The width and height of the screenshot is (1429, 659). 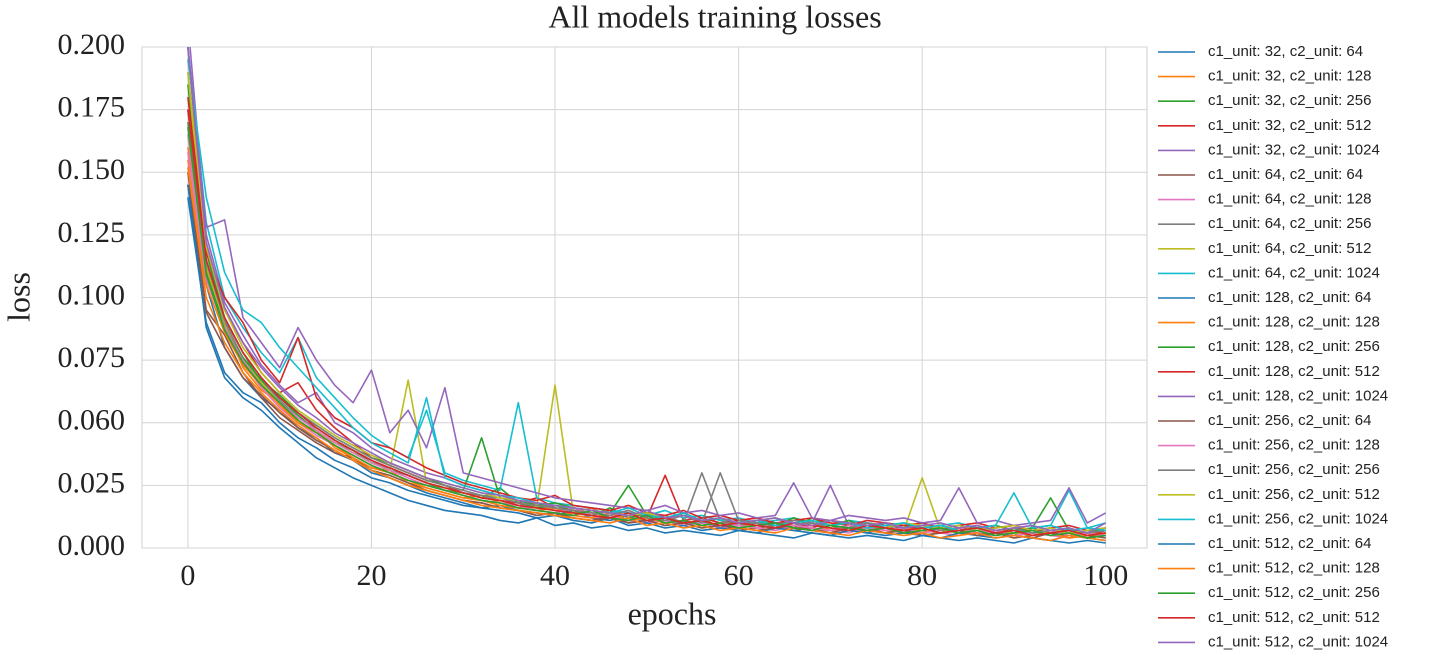 What do you see at coordinates (1294, 469) in the screenshot?
I see `legend-label: c1_unit: 256, c2_unit: 256` at bounding box center [1294, 469].